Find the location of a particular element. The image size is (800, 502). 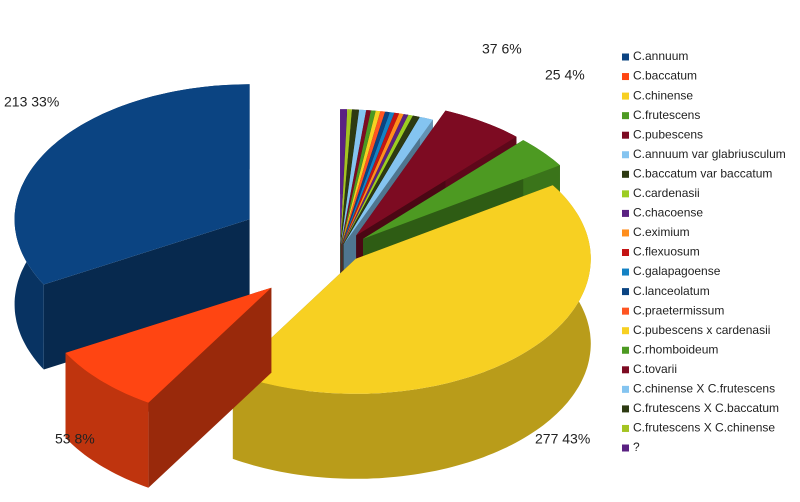

legend-label: C.cardenasii is located at coordinates (666, 193).